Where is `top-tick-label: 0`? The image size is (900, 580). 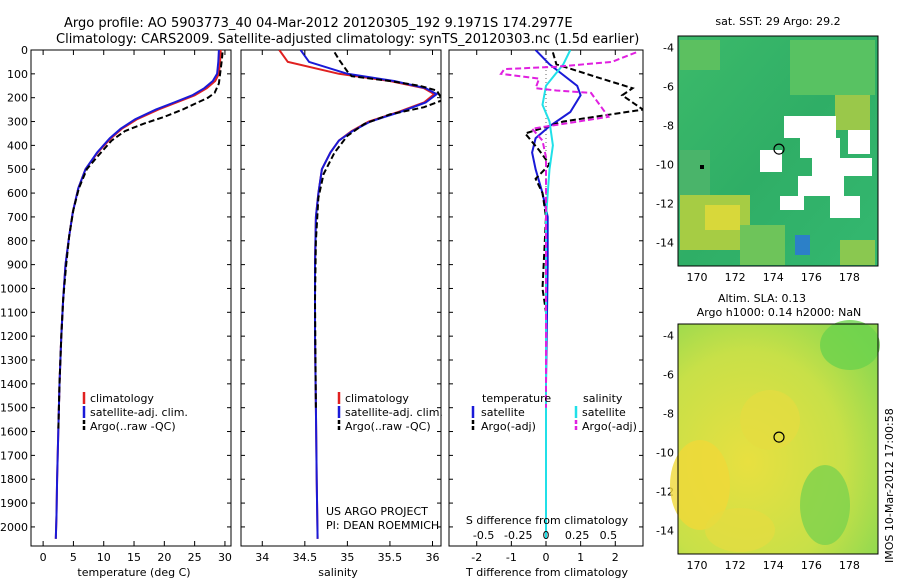 top-tick-label: 0 is located at coordinates (546, 535).